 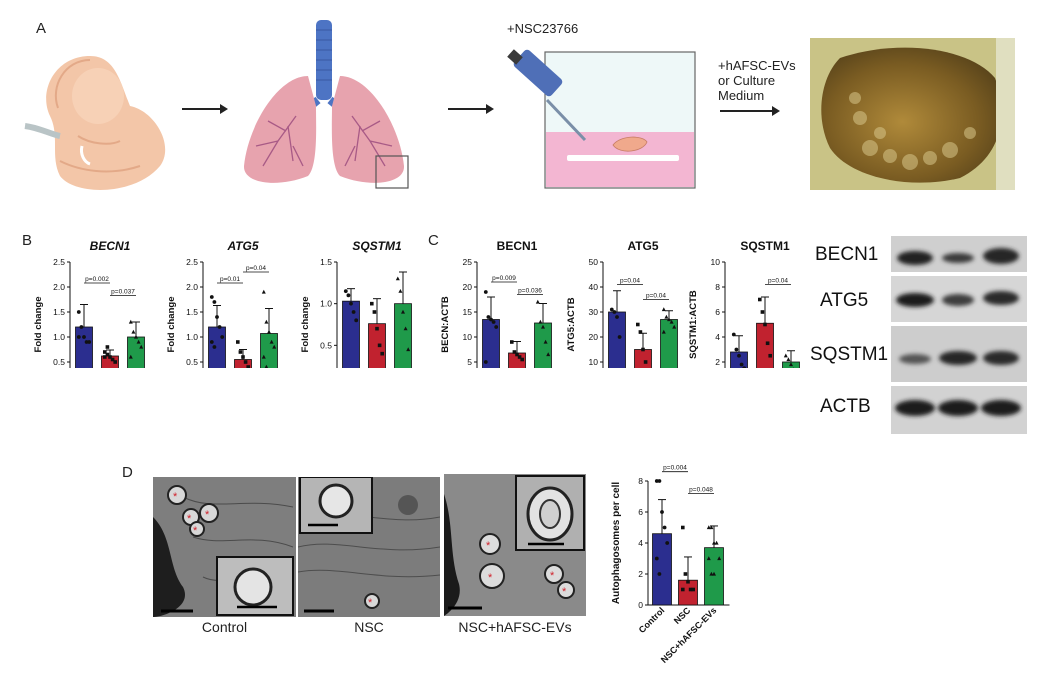 I want to click on arrow-icon, so click(x=205, y=109).